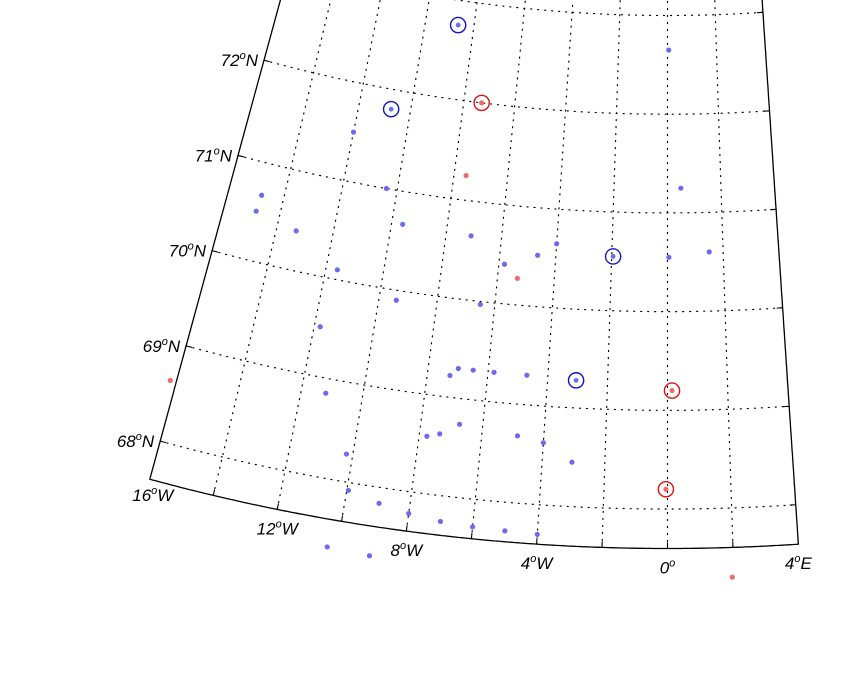 The height and width of the screenshot is (693, 853). What do you see at coordinates (153, 495) in the screenshot?
I see `lon-label--16: 16oW` at bounding box center [153, 495].